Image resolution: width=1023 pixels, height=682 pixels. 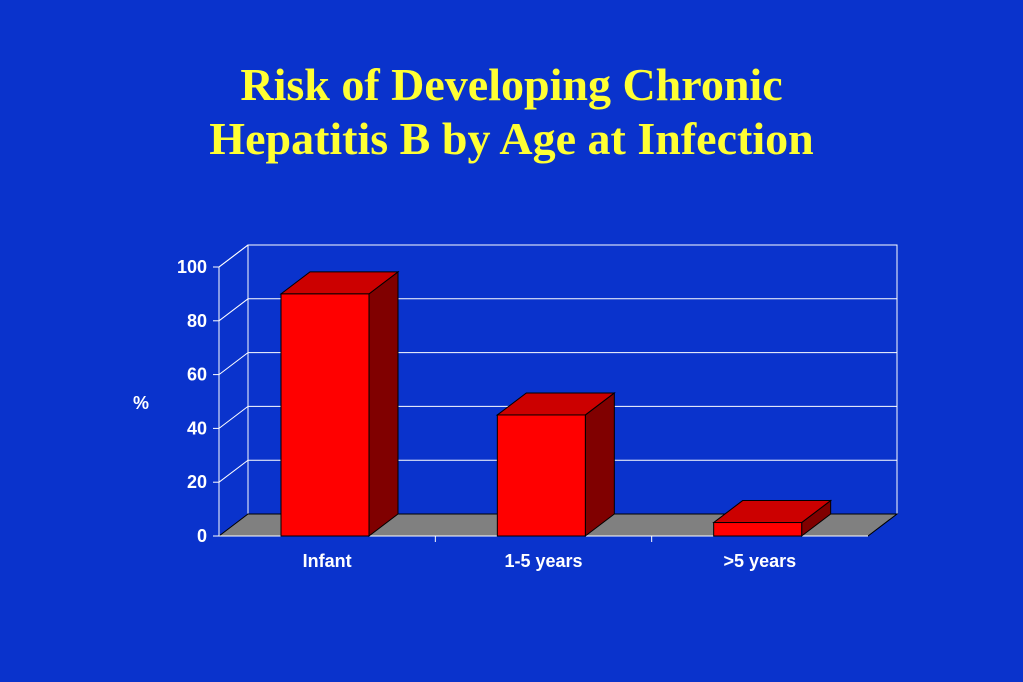 What do you see at coordinates (197, 482) in the screenshot?
I see `y-tick-label: 20` at bounding box center [197, 482].